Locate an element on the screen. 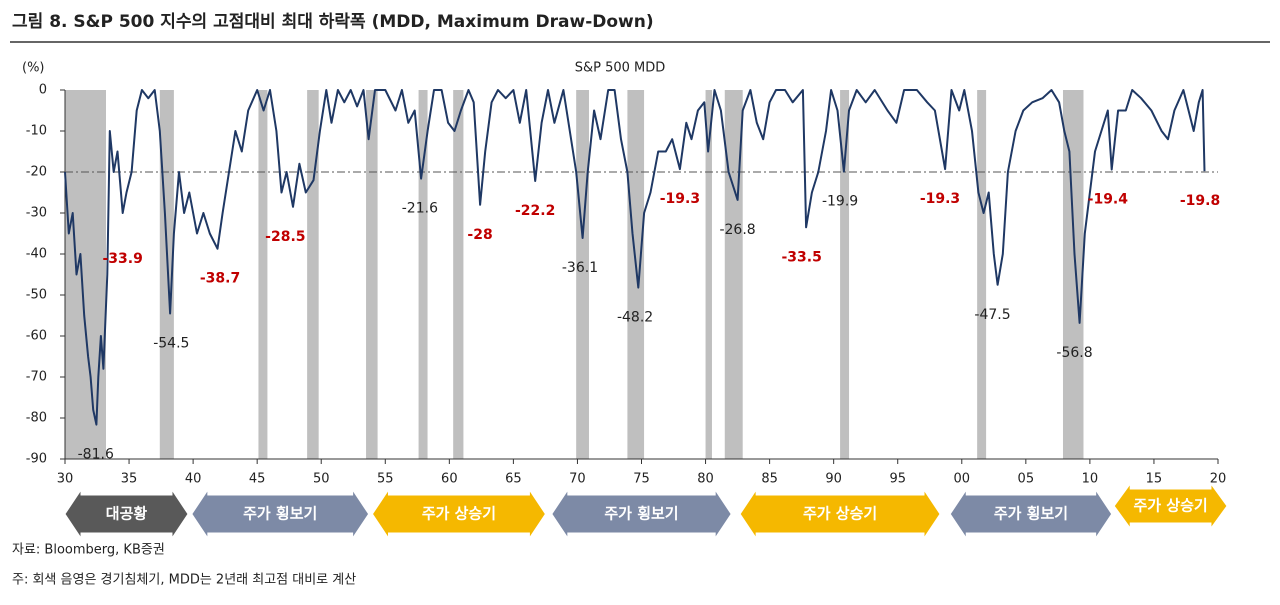  y-tick-label: -10 is located at coordinates (36, 131).